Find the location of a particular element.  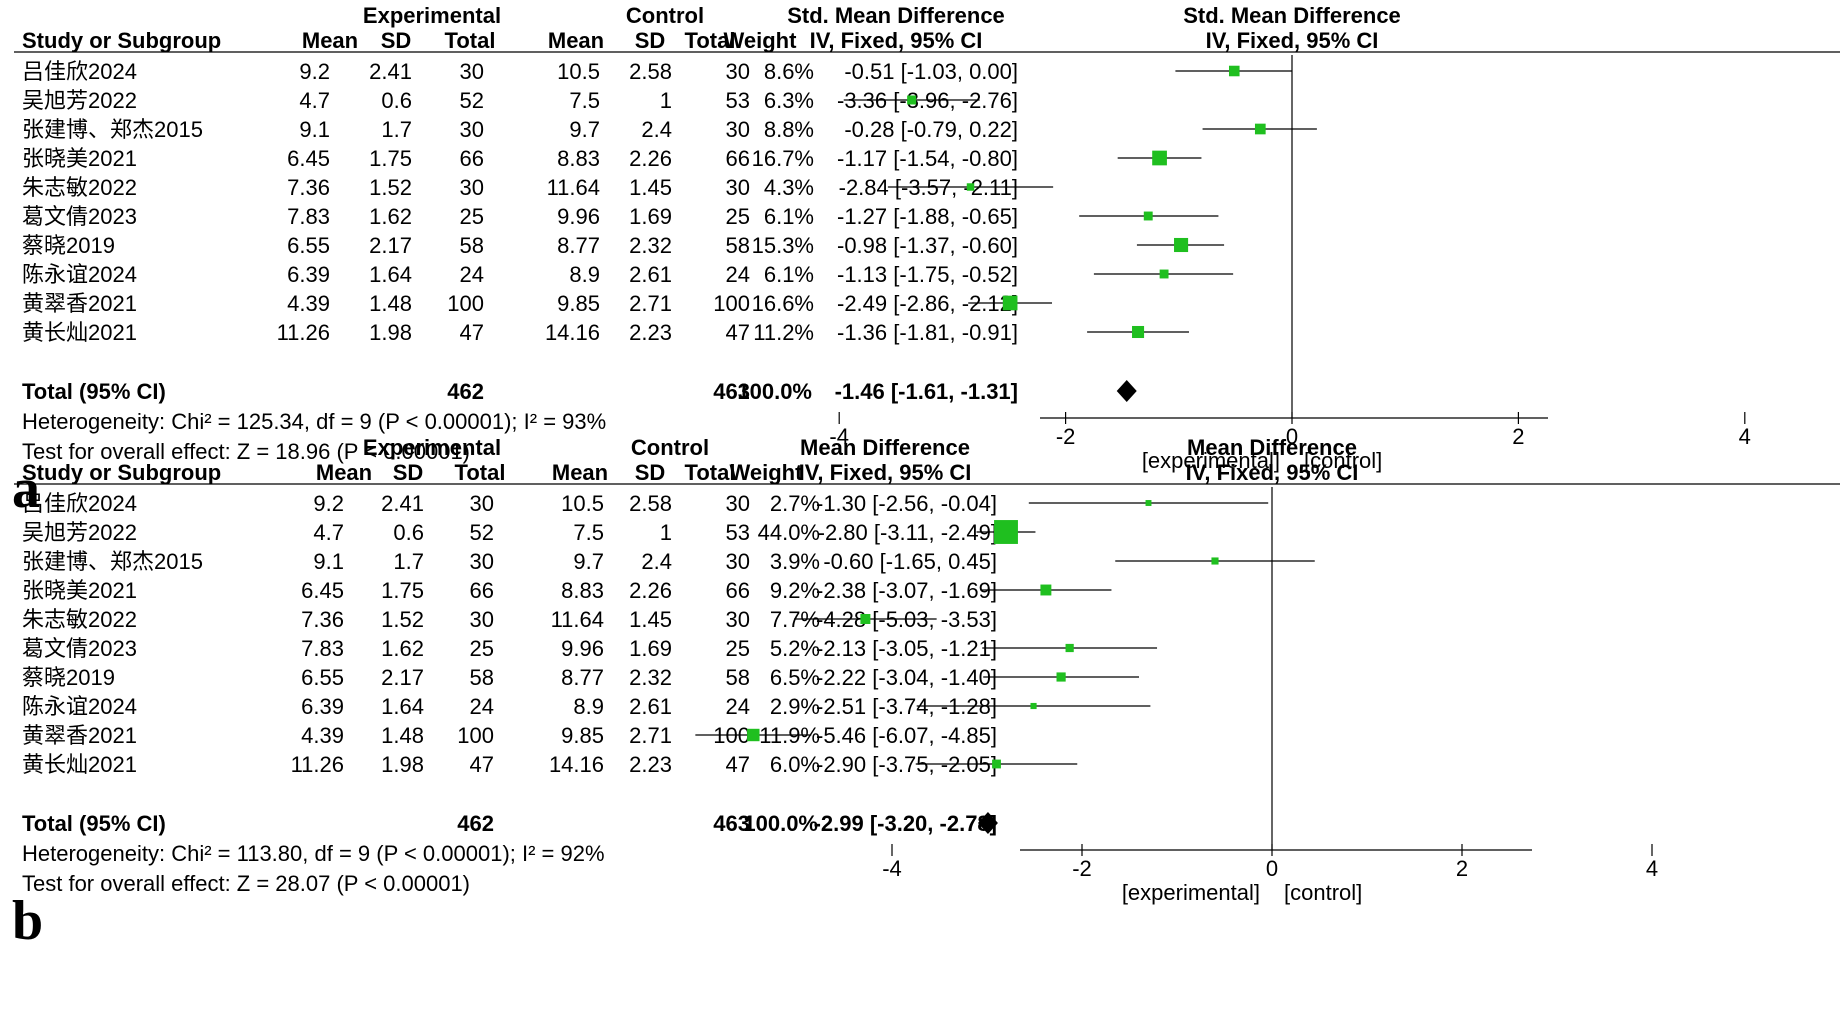

effect-ci-text: -1.30 [-2.56, -0.04] is located at coordinates (906, 503).